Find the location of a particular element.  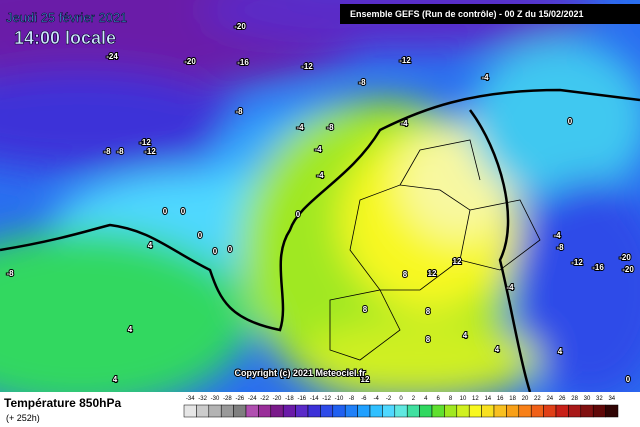

date: Jeudi 25 février 2021 is located at coordinates (66, 17).